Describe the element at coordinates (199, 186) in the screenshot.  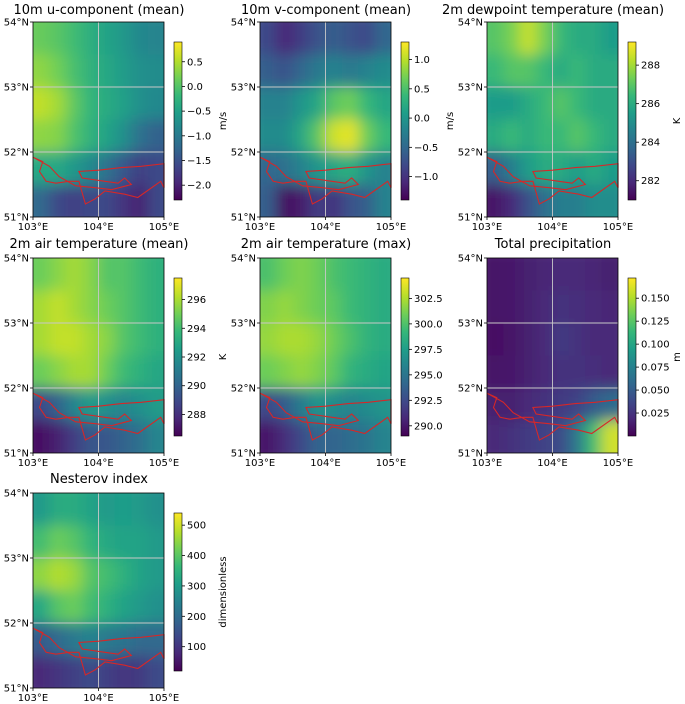
I see `colorbar-tick-label: −2.0` at that location.